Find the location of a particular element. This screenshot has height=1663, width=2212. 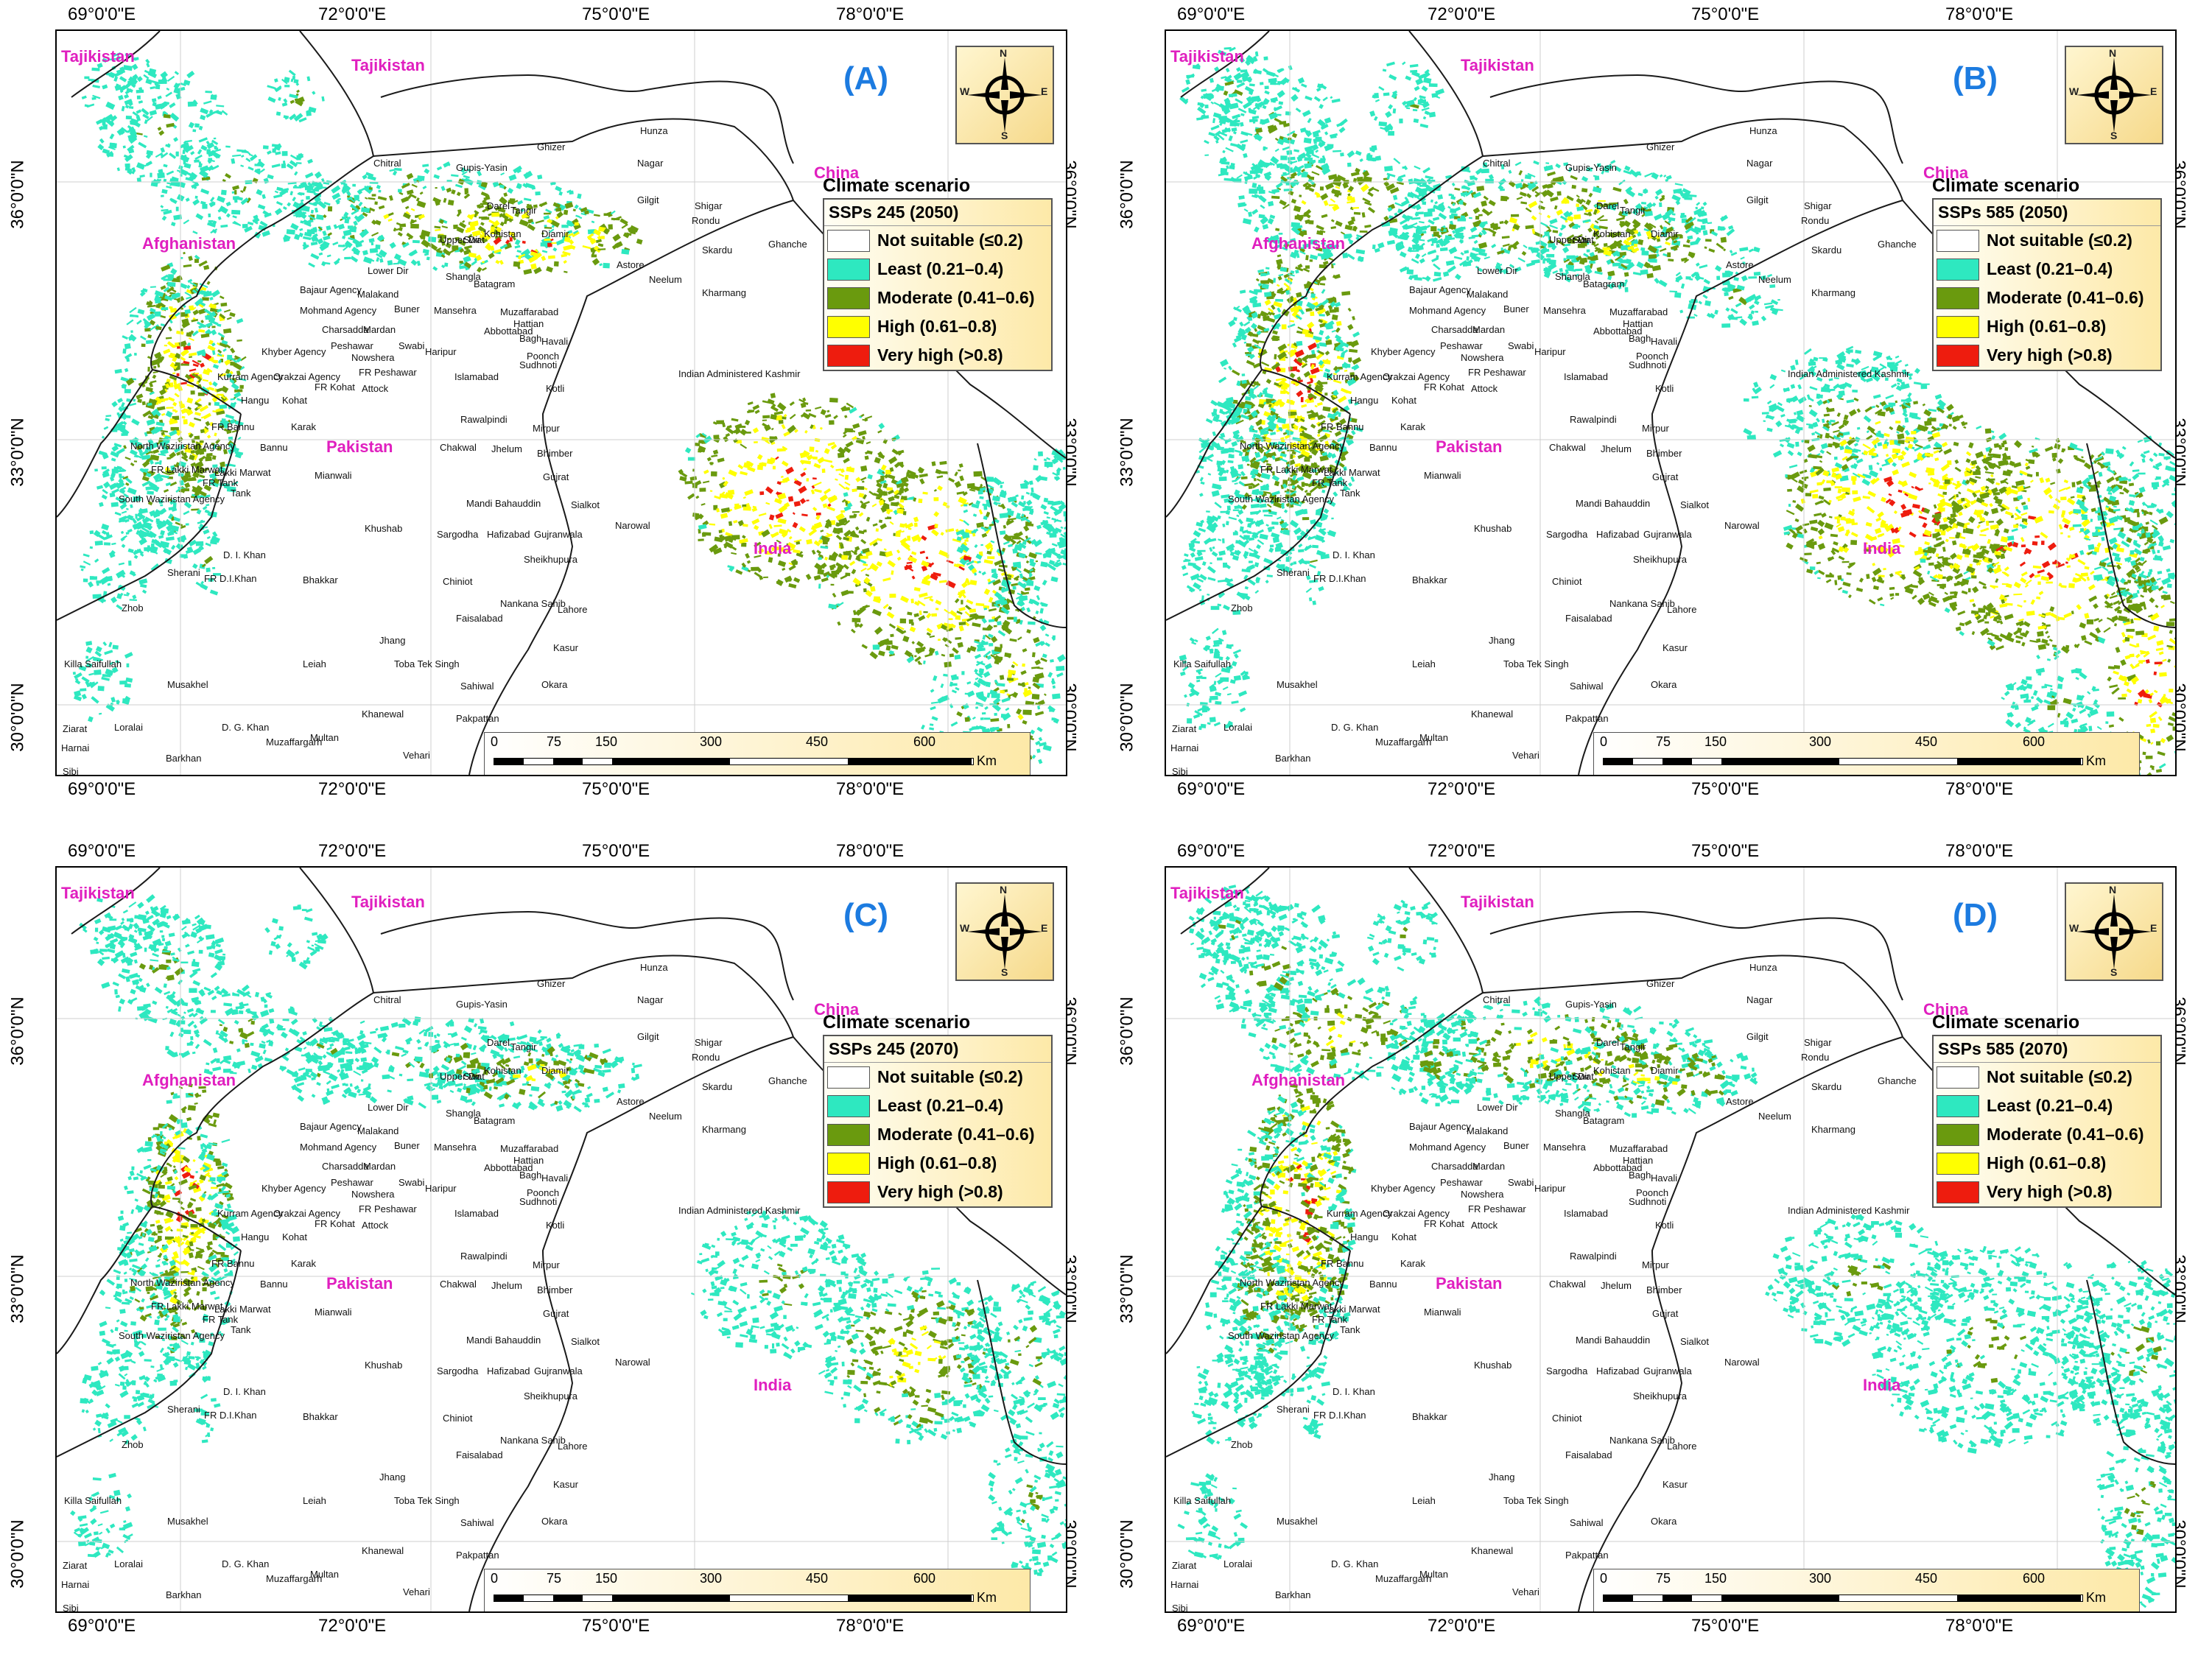

place-label: Astore is located at coordinates (631, 265).